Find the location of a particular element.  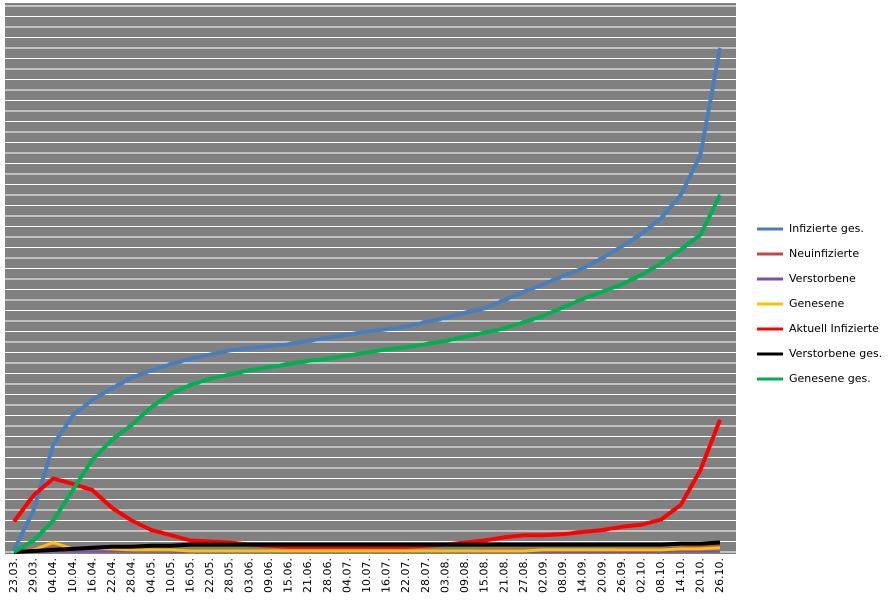

x-tick-label: 09.06. is located at coordinates (268, 575).